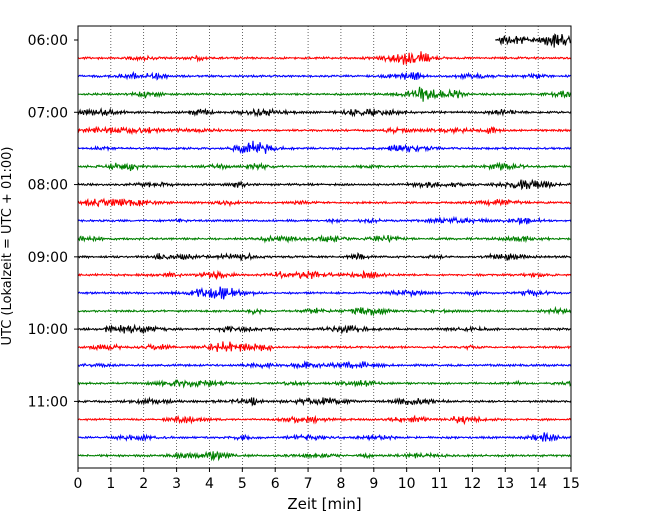 The image size is (650, 520). I want to click on y-tick-label: 06:00, so click(48, 41).